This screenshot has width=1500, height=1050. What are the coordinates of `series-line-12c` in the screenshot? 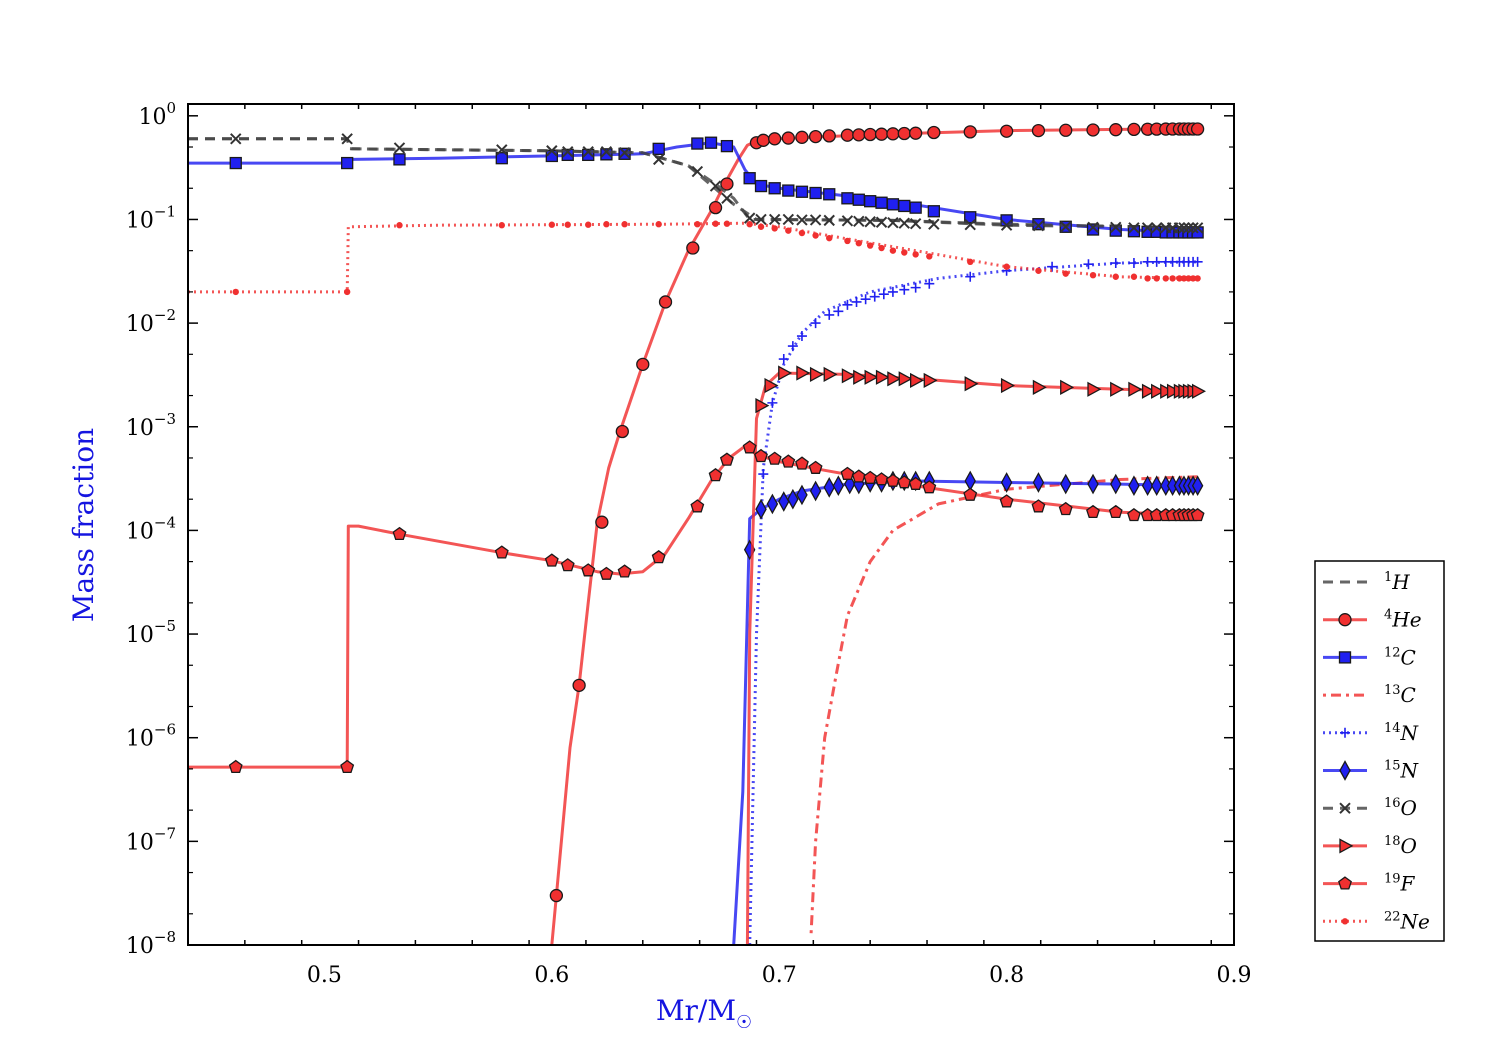 It's located at (693, 187).